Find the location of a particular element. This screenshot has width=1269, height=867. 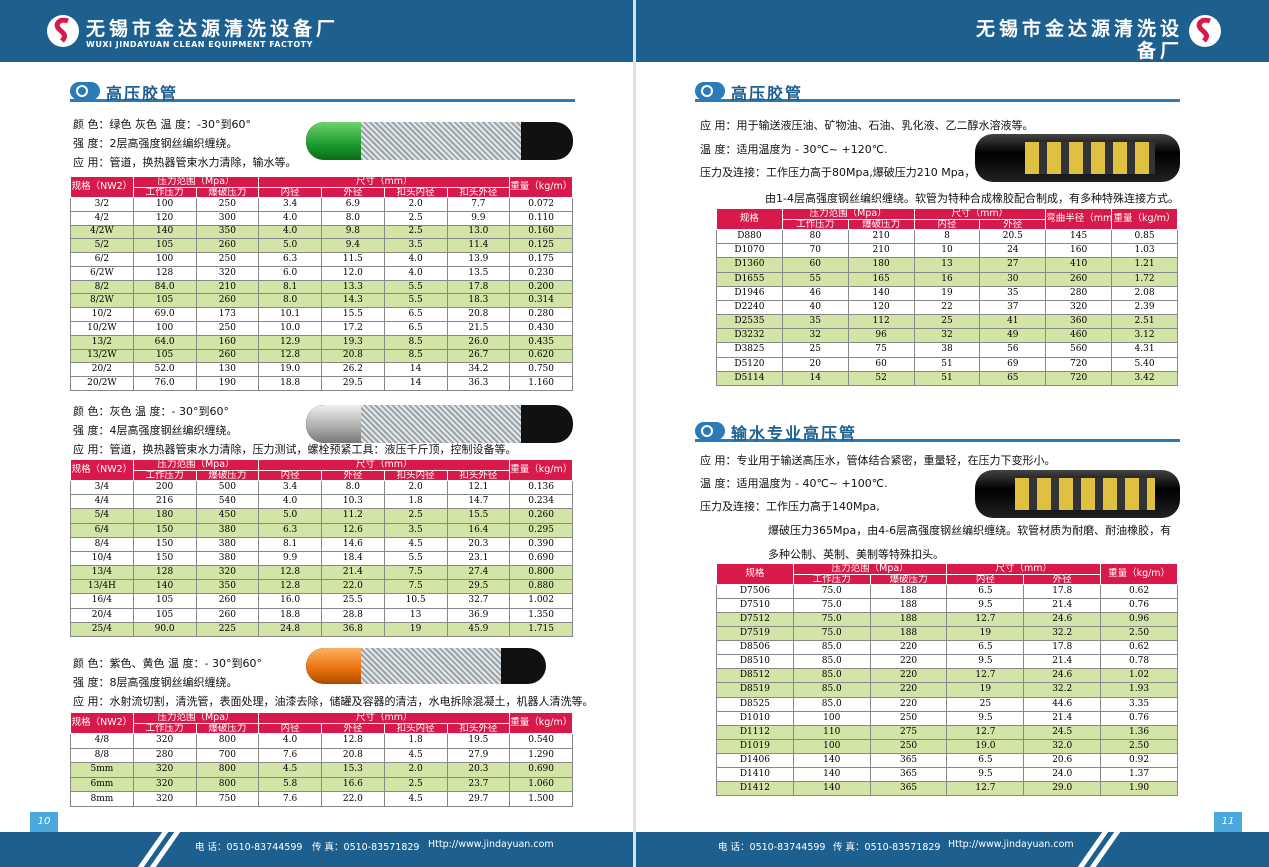

table-row: D8506 85.0 220 6.5 17.8 0.62 is located at coordinates (947, 648).